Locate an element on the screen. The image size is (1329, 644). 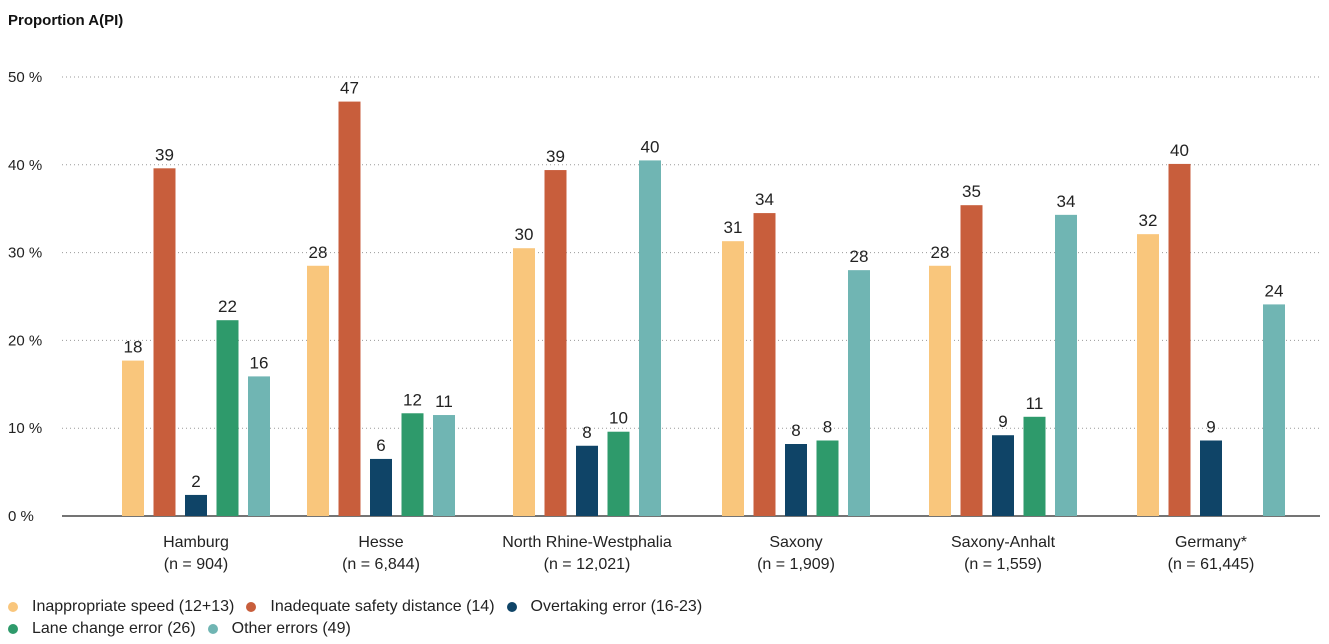
legend-item-other-errors: Other errors (49) is located at coordinates (279, 629).